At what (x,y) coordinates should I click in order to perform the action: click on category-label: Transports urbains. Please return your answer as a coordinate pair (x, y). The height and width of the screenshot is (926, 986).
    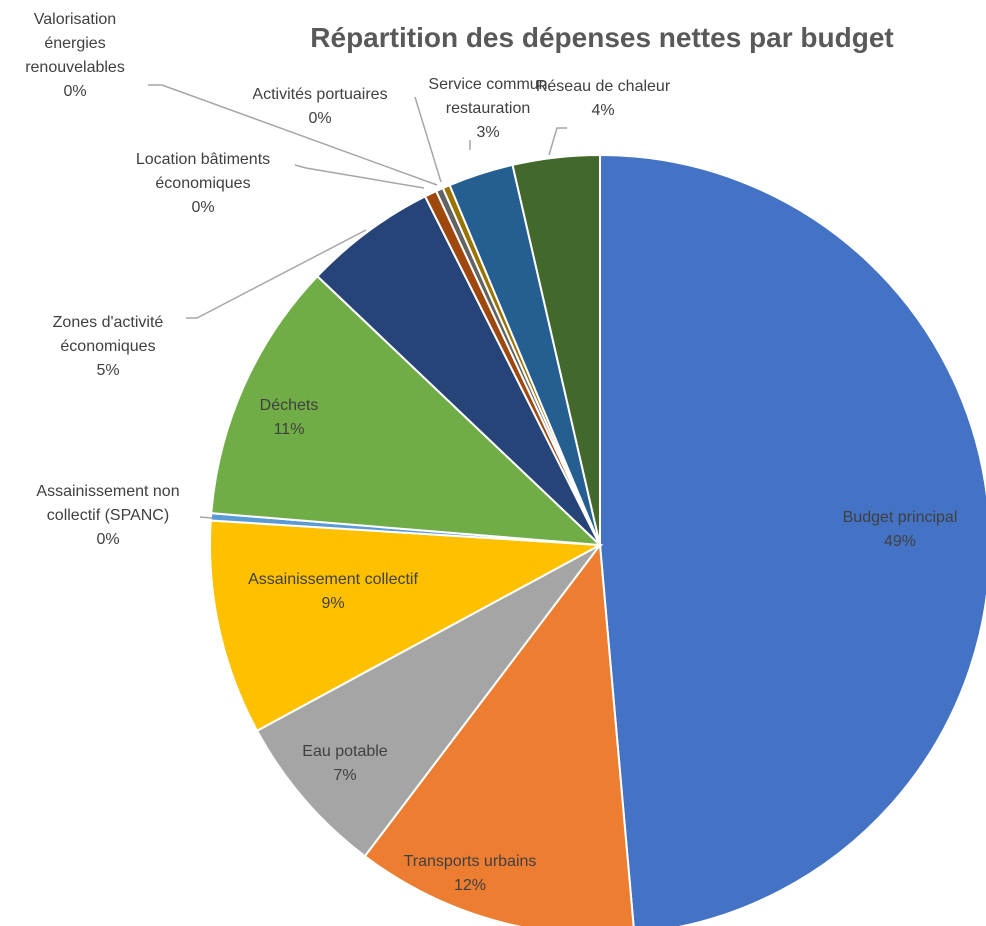
    Looking at the image, I should click on (470, 861).